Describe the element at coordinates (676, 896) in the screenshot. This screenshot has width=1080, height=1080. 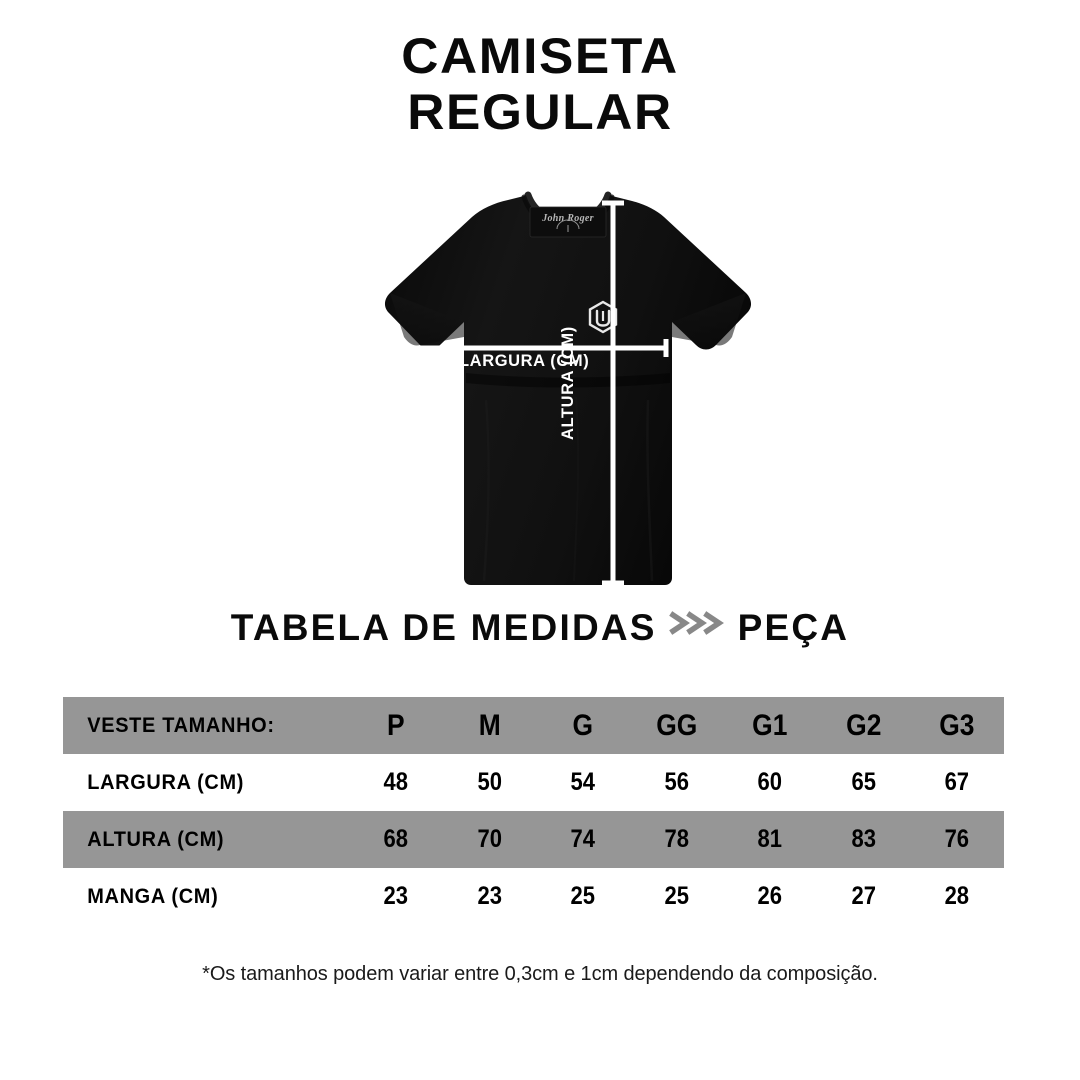
I see `manga-gg: 25` at that location.